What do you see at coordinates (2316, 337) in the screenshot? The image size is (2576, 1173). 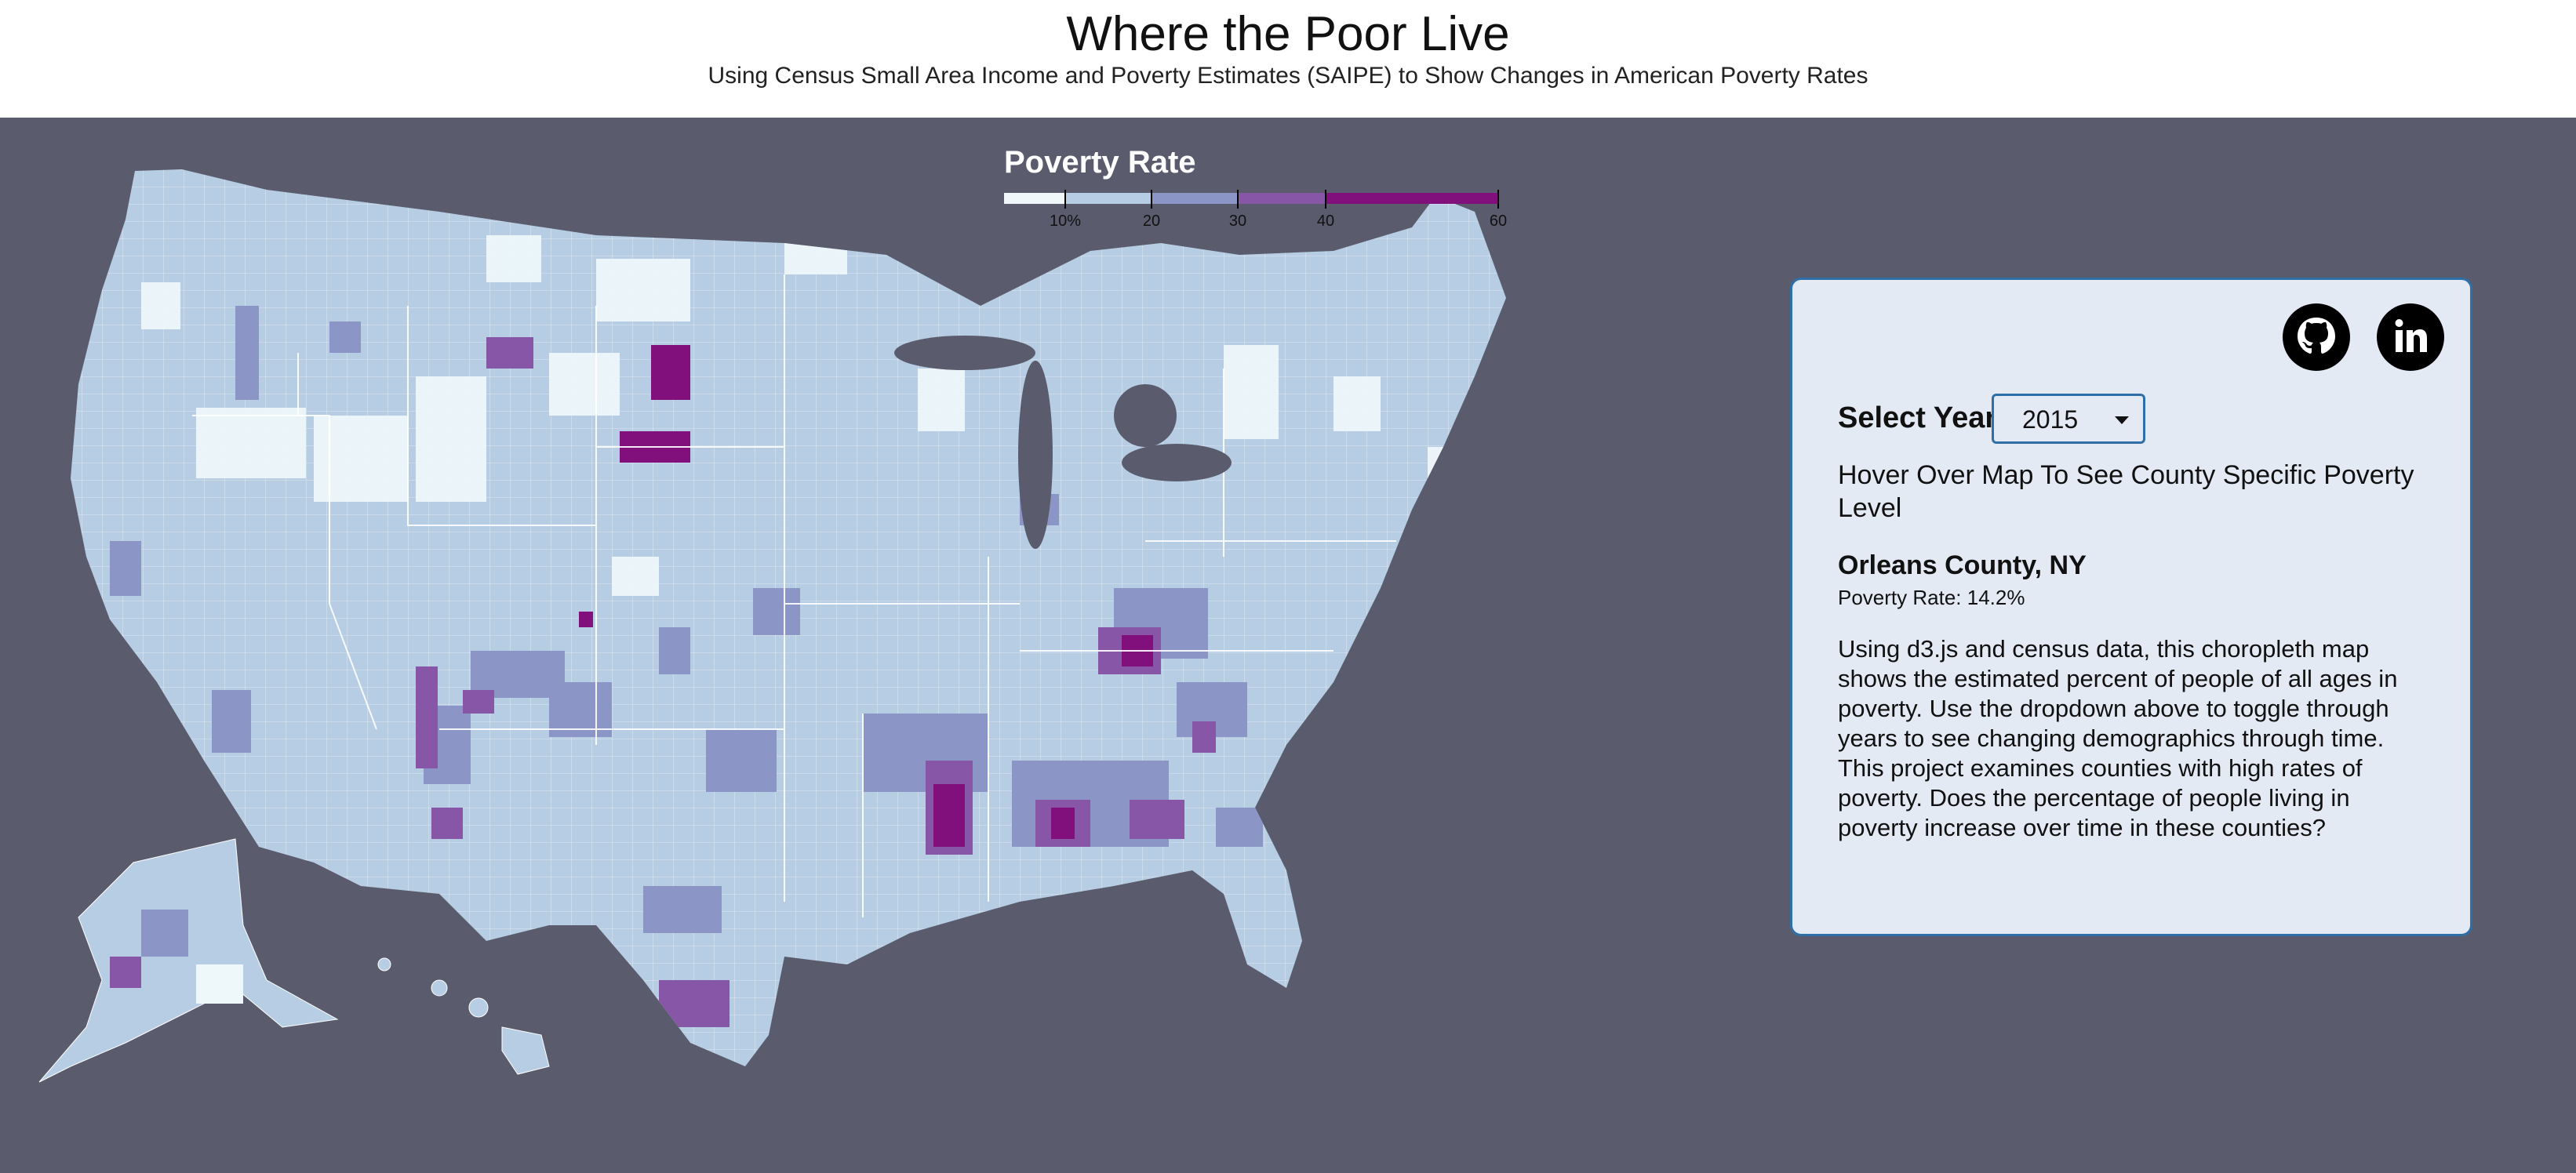 I see `github-icon` at bounding box center [2316, 337].